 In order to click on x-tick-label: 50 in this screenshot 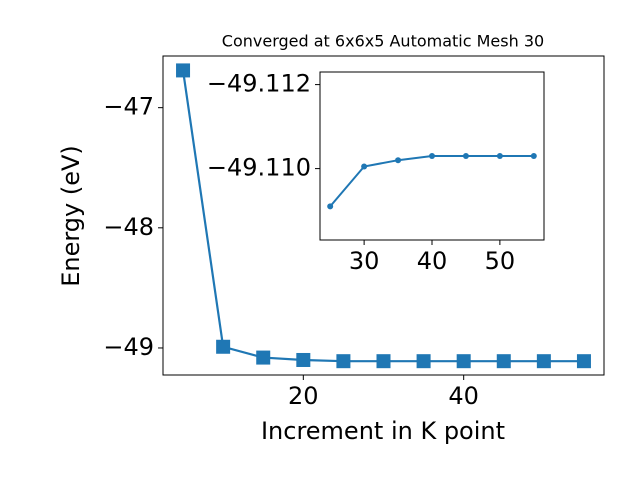, I will do `click(500, 261)`.